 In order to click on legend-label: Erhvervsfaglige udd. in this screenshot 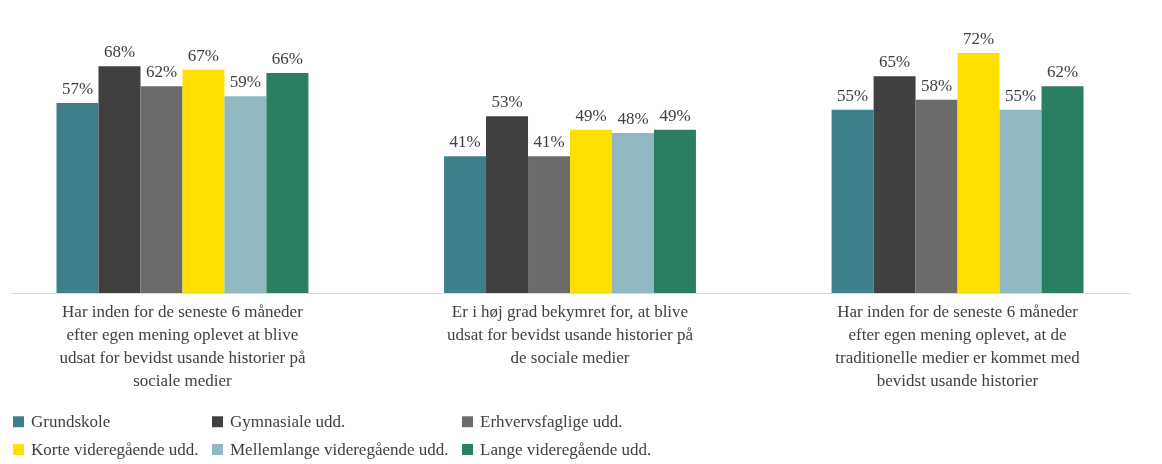, I will do `click(551, 421)`.